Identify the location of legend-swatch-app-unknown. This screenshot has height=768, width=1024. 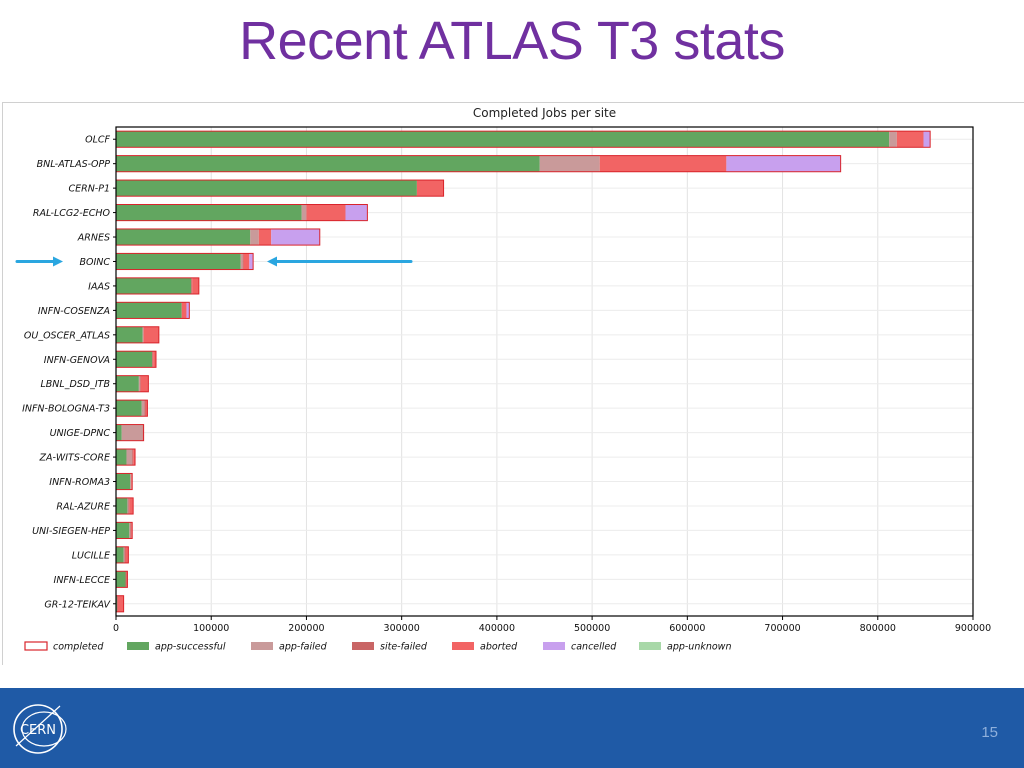
(650, 646).